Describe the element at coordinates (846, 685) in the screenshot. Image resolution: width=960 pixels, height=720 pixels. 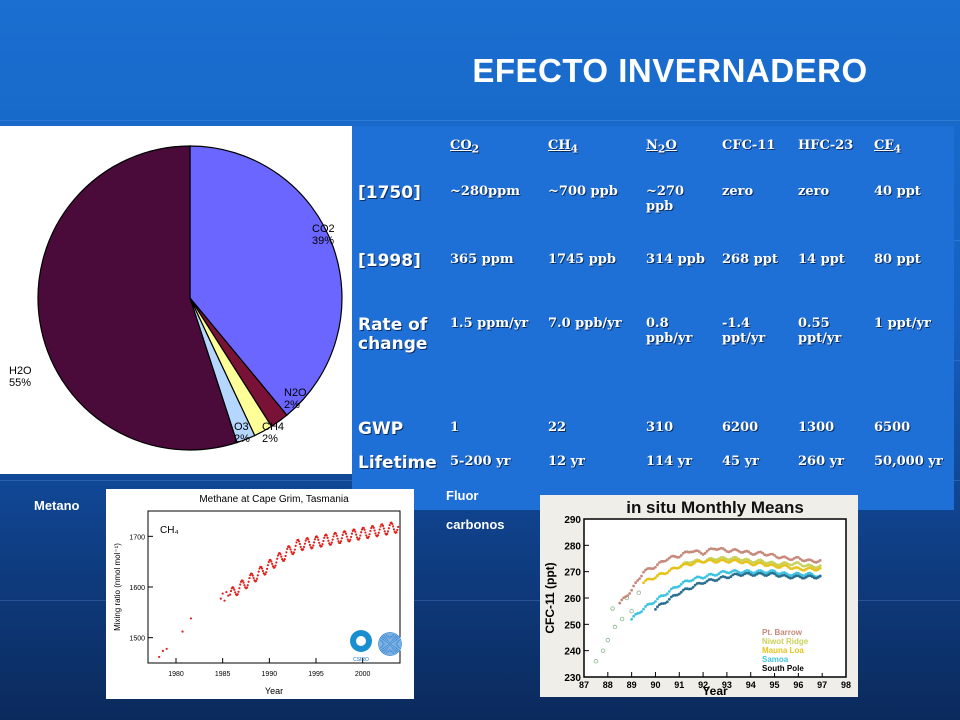
I see `x-tick-label: 98` at that location.